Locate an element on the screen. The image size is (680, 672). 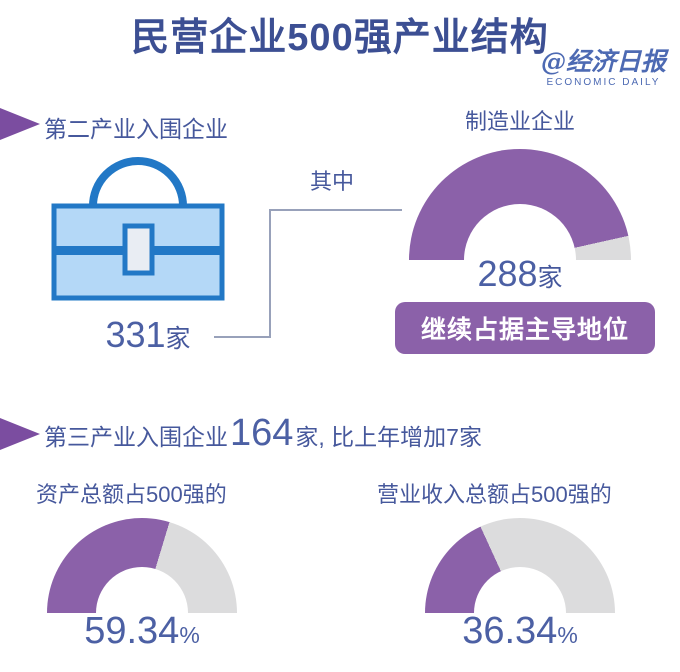
assets-percent-number: 59.34 is located at coordinates (132, 631).